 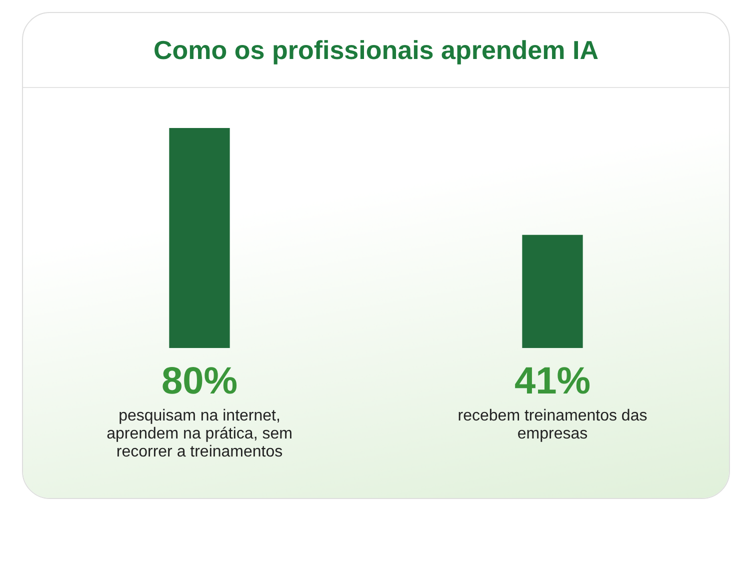 What do you see at coordinates (199, 433) in the screenshot?
I see `x-tick-label: pesquisam na internet, aprendem na prática, sem recorrer a treinamentos` at bounding box center [199, 433].